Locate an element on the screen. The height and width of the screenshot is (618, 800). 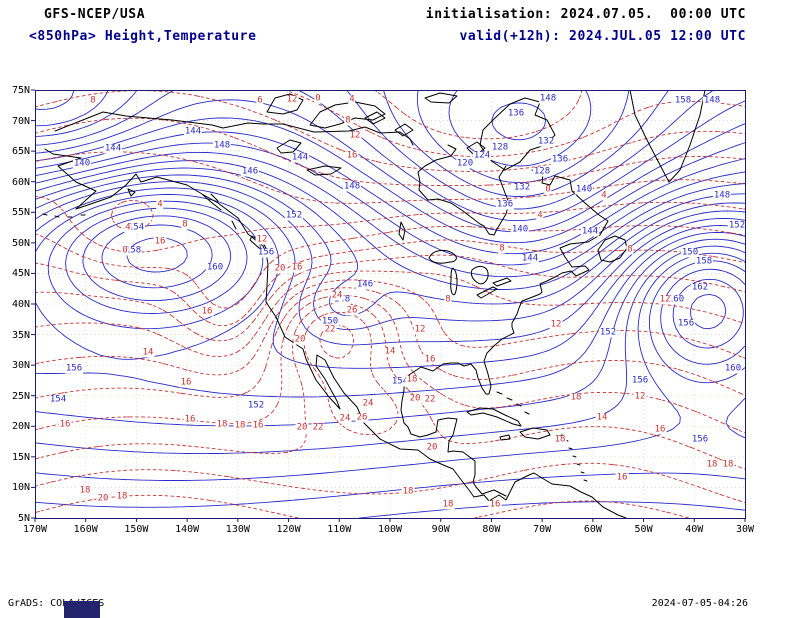
lon-tick-label: 140W is located at coordinates (187, 529).